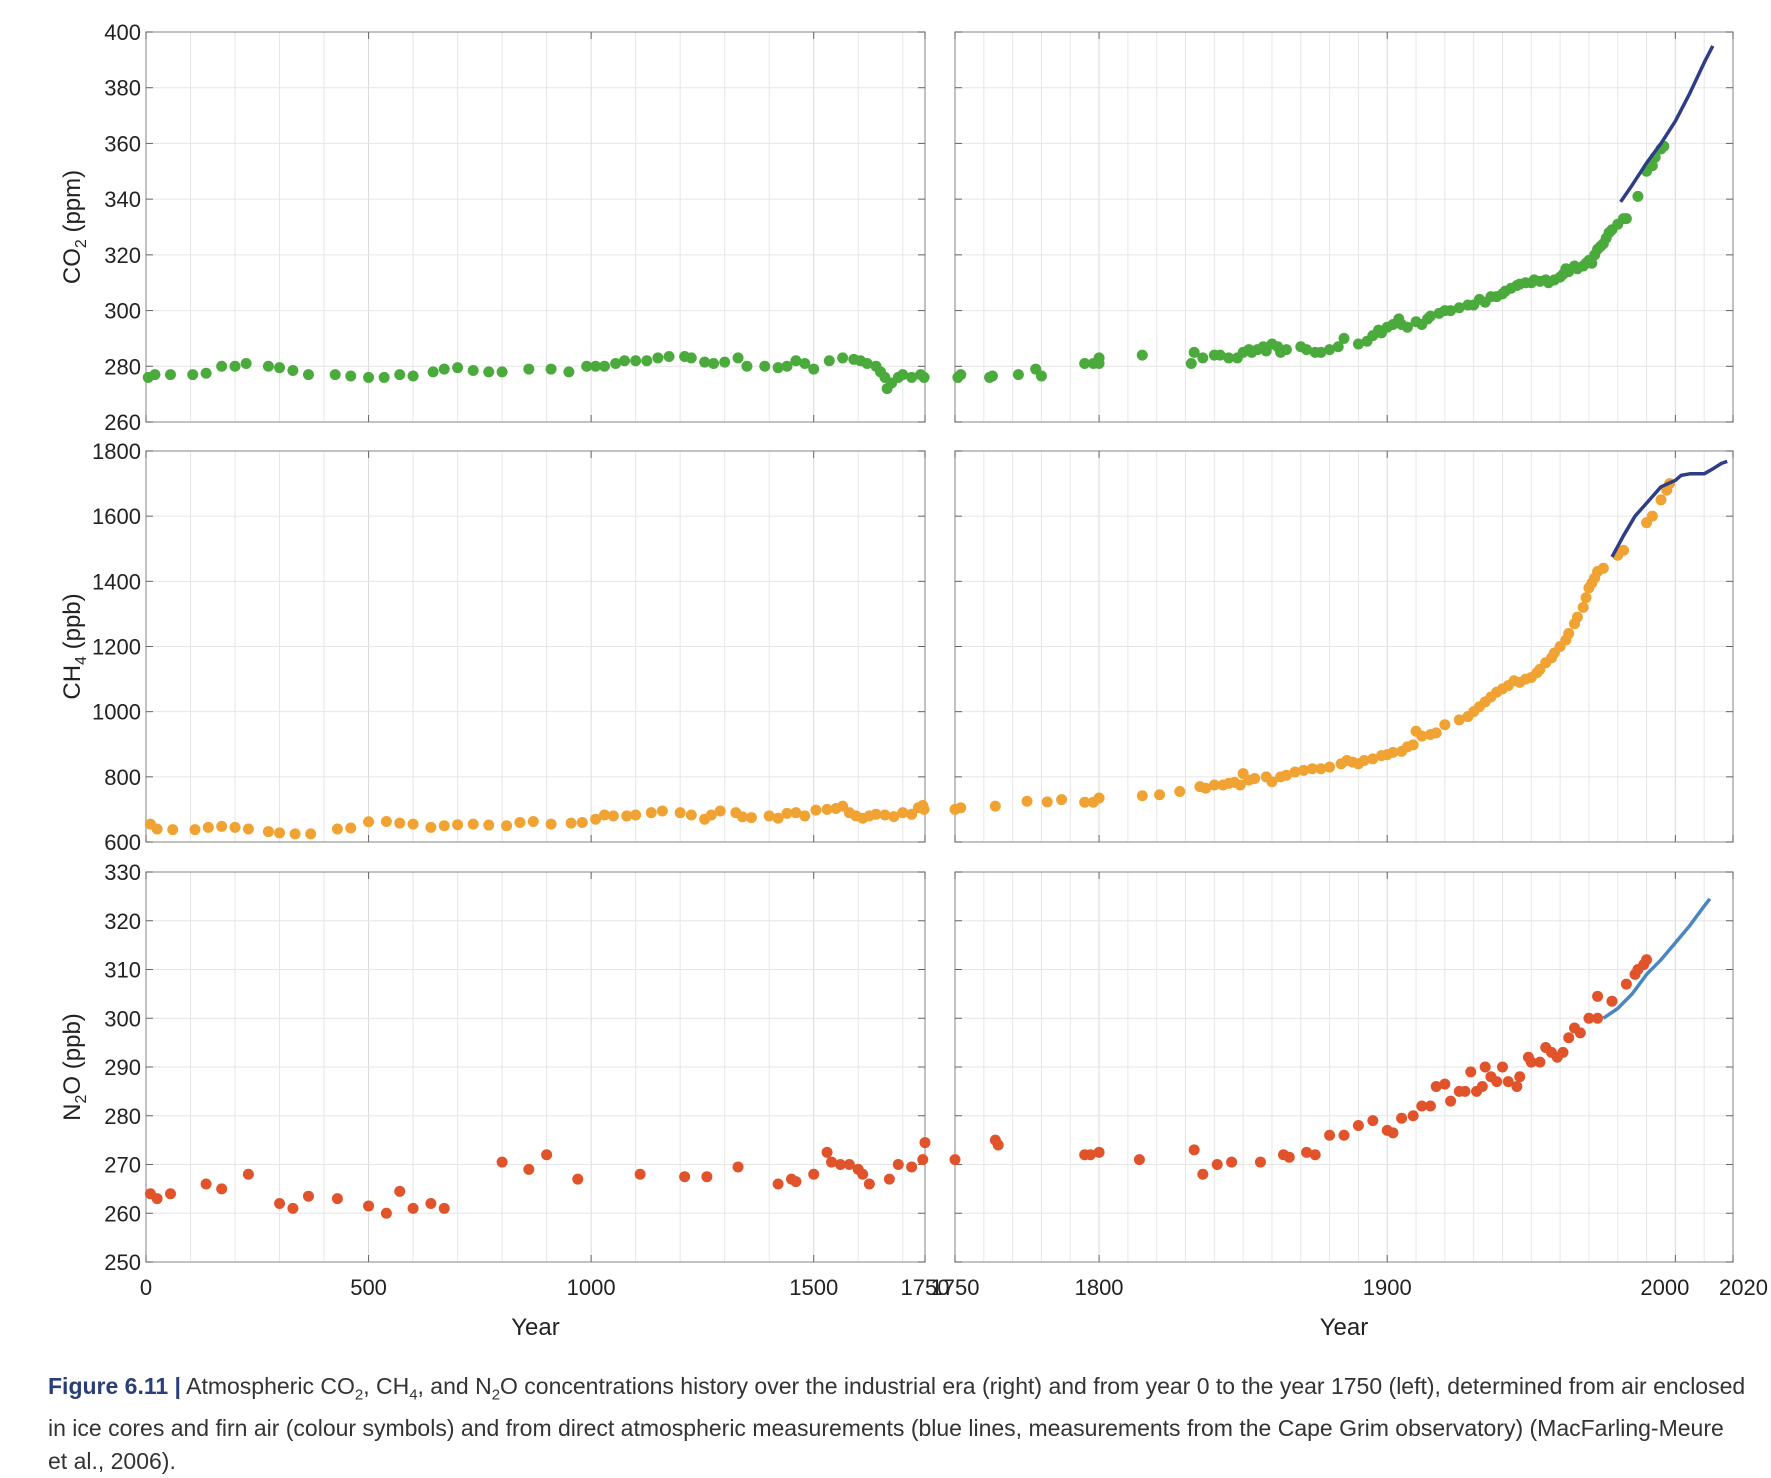 Image resolution: width=1771 pixels, height=1478 pixels. Describe the element at coordinates (81, 243) in the screenshot. I see `y-axis-label-subscript: 2` at that location.